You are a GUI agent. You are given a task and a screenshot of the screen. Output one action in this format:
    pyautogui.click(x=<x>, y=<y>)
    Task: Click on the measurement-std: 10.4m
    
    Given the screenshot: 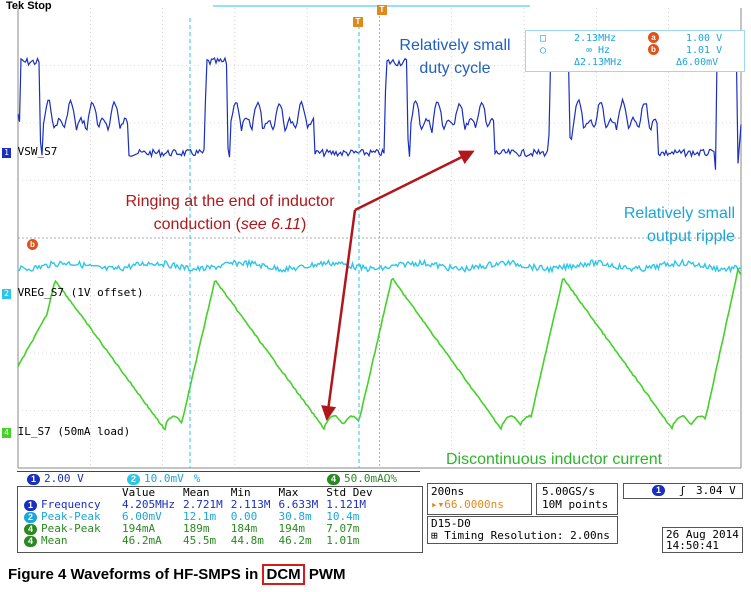 What is the action you would take?
    pyautogui.click(x=343, y=516)
    